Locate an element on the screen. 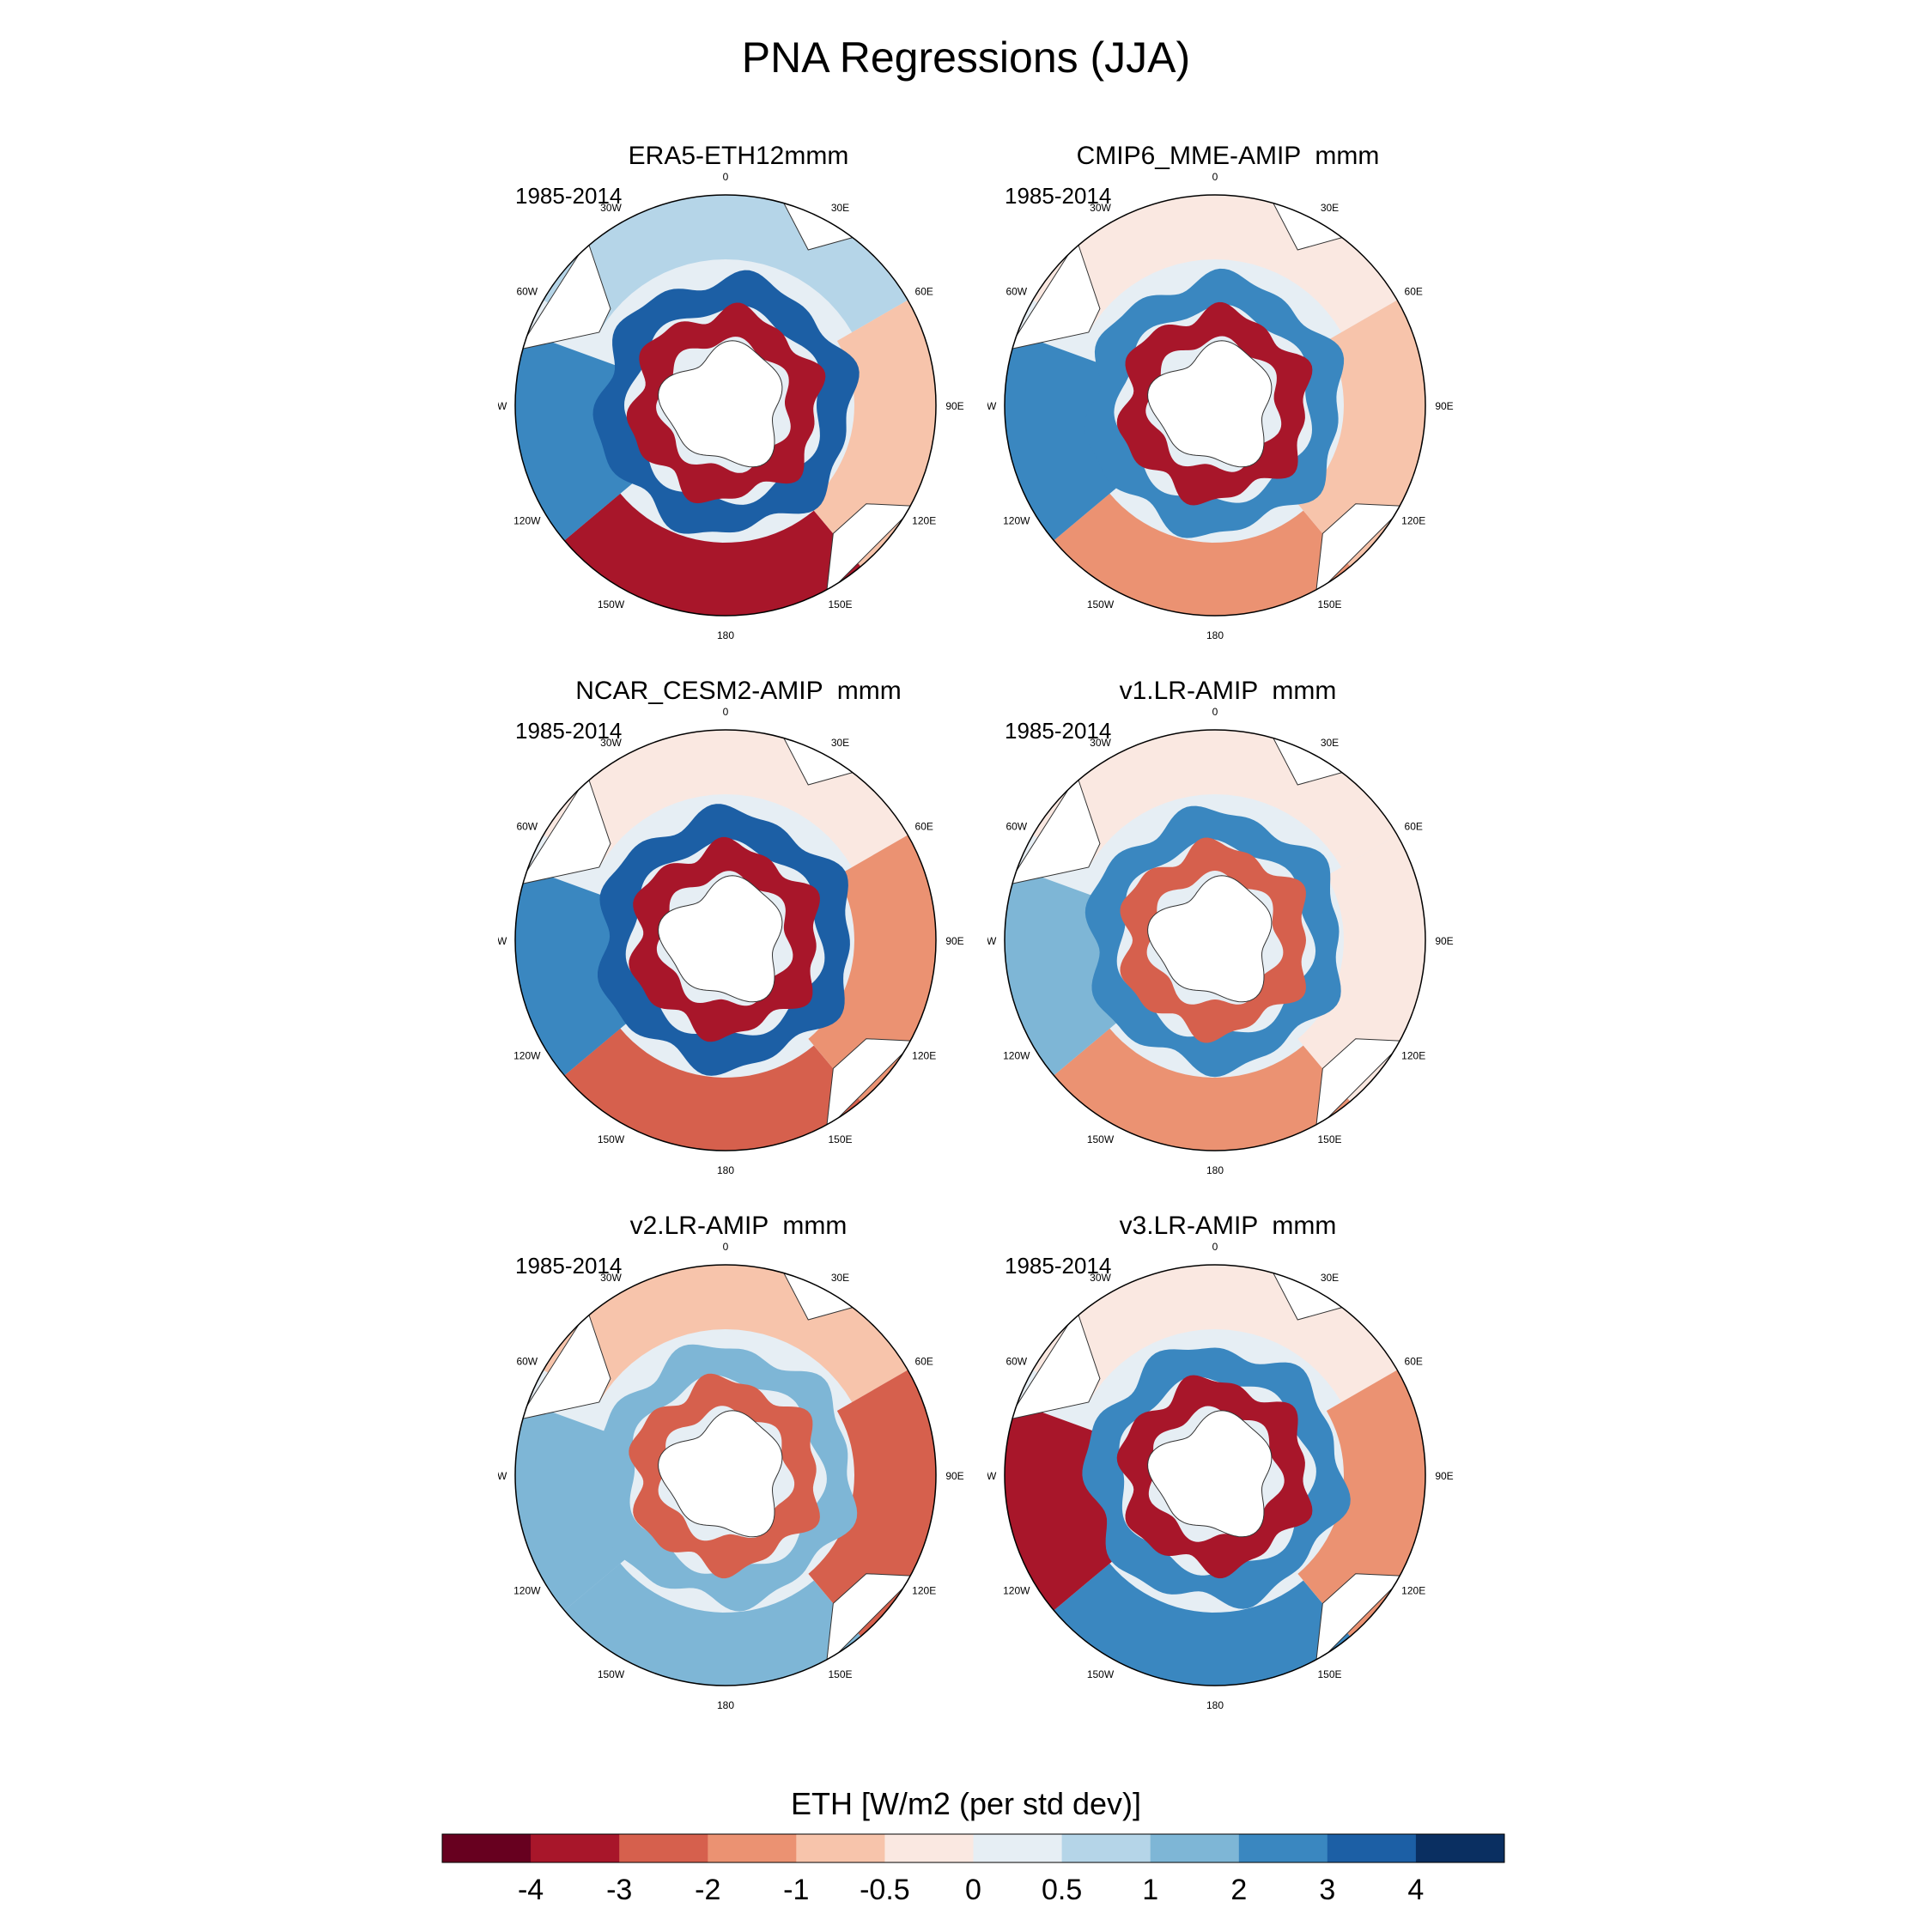  colorbar-tick-label: -1 is located at coordinates (797, 1890).